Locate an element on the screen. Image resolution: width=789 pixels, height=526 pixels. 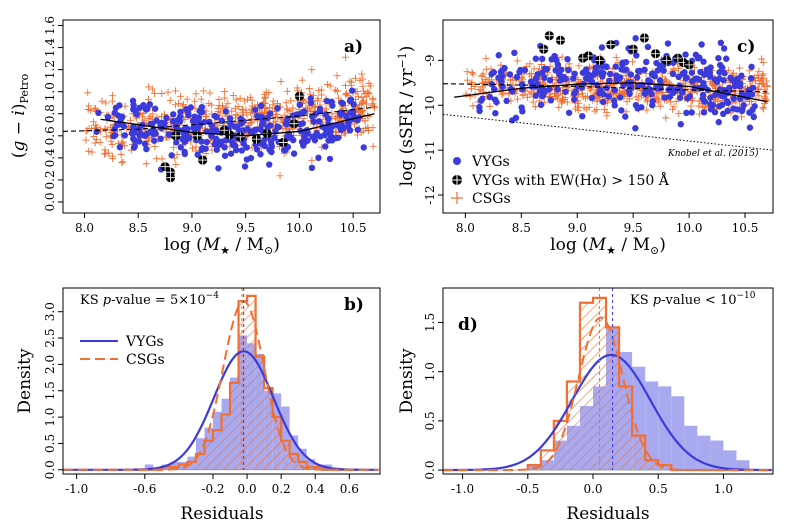
y-tick-label: 1.0 is located at coordinates (430, 371).